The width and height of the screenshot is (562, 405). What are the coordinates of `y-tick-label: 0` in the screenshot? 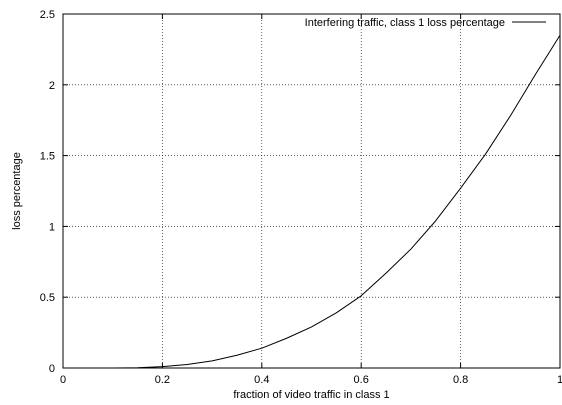 It's located at (52, 369).